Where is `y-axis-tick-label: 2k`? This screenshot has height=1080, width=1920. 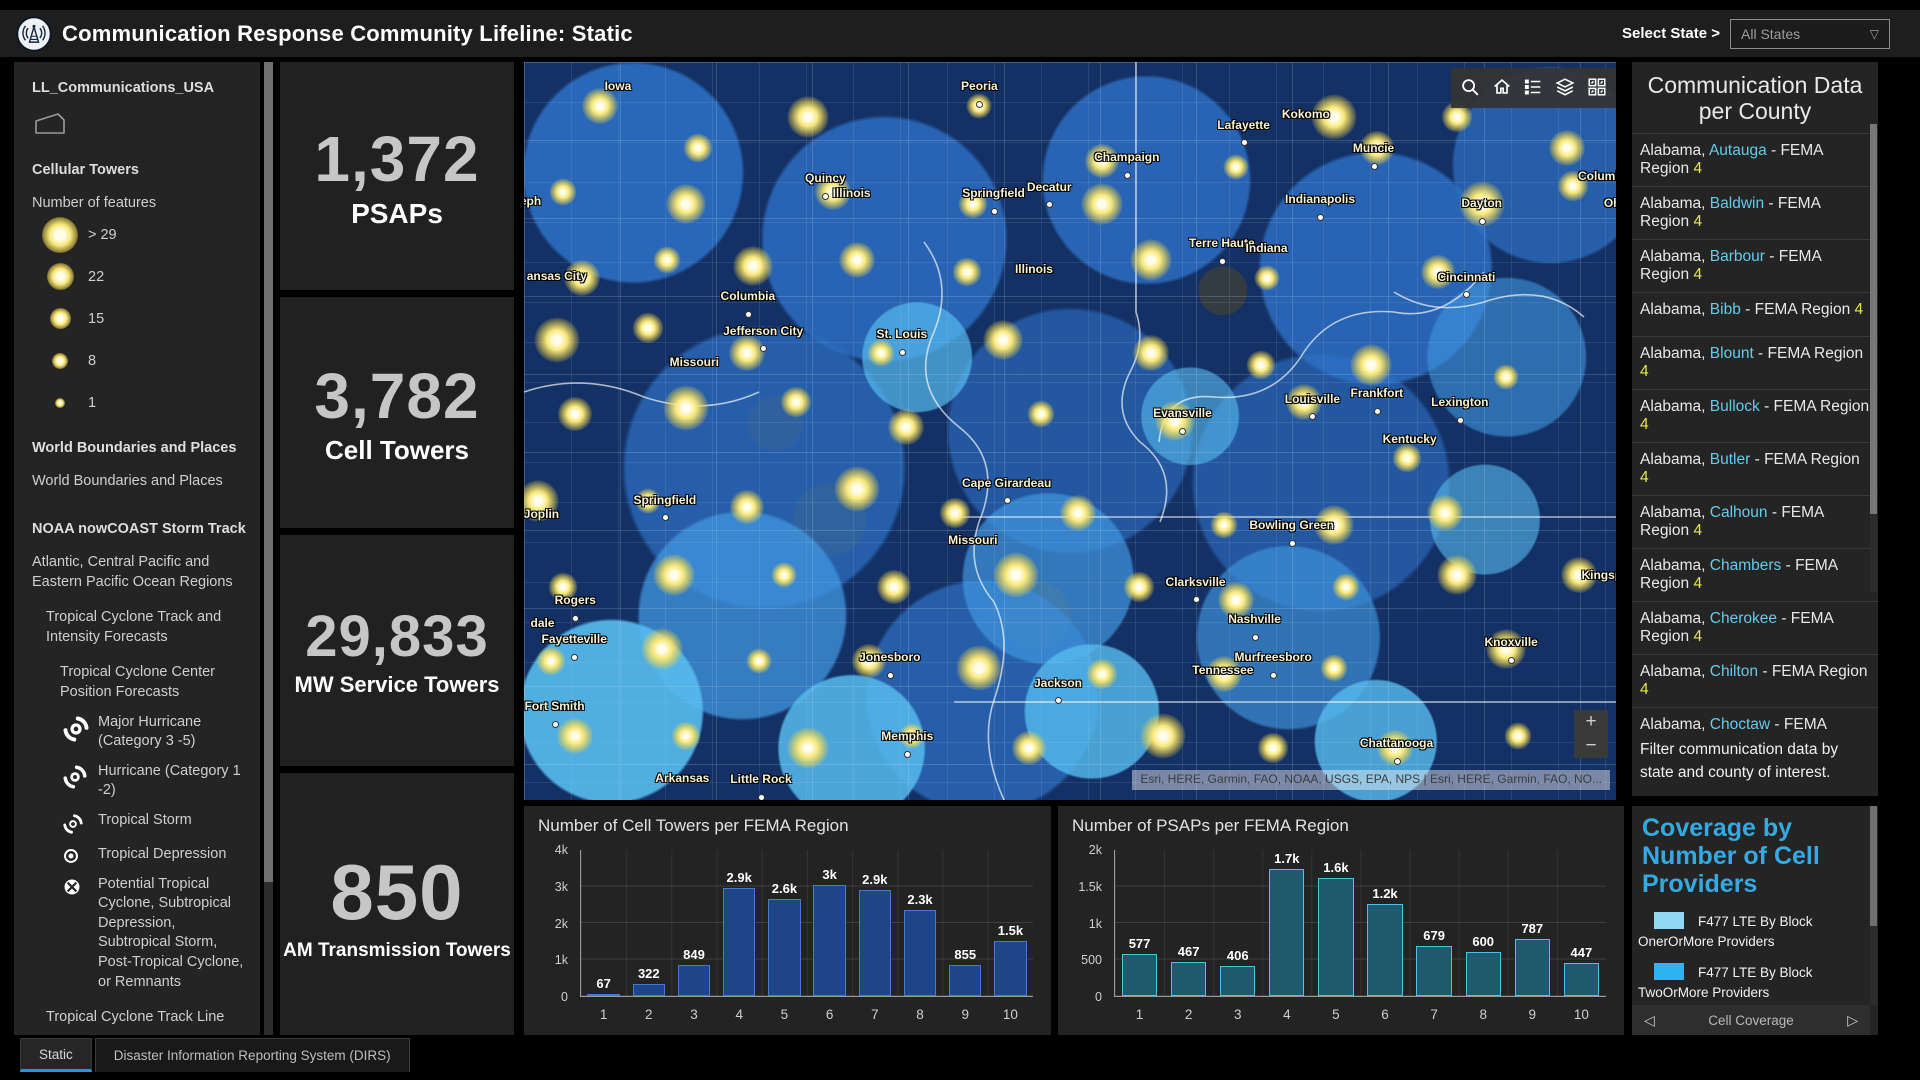 y-axis-tick-label: 2k is located at coordinates (1095, 850).